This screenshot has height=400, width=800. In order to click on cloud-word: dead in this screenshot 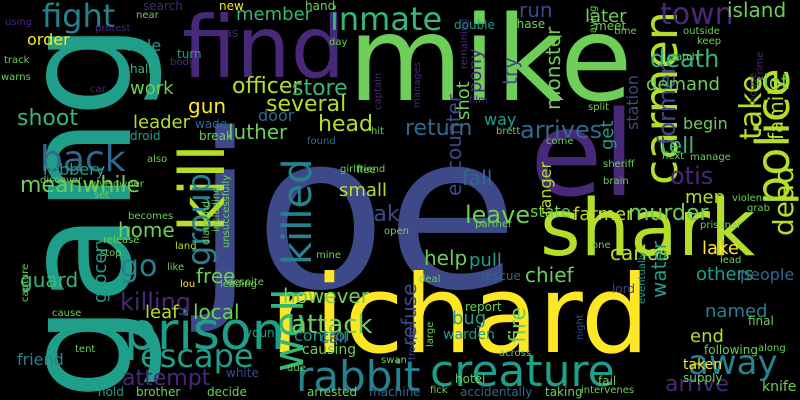, I will do `click(783, 201)`.